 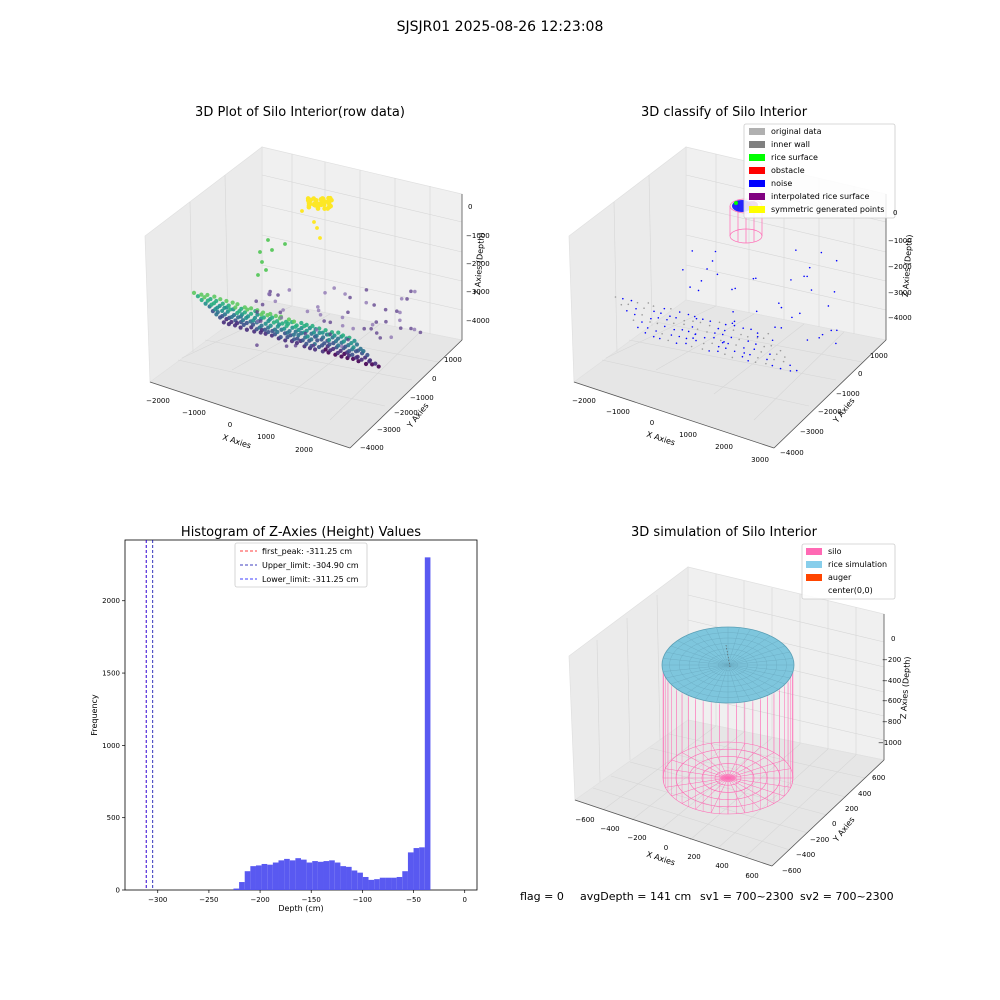 I want to click on legend-entry: rice surface, so click(x=783, y=157).